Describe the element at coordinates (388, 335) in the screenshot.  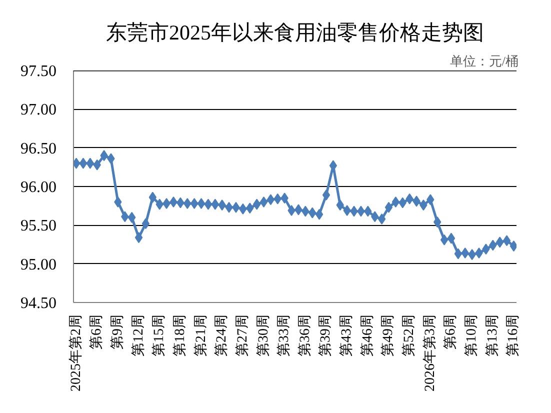
I see `x-tick-label: 第49周` at that location.